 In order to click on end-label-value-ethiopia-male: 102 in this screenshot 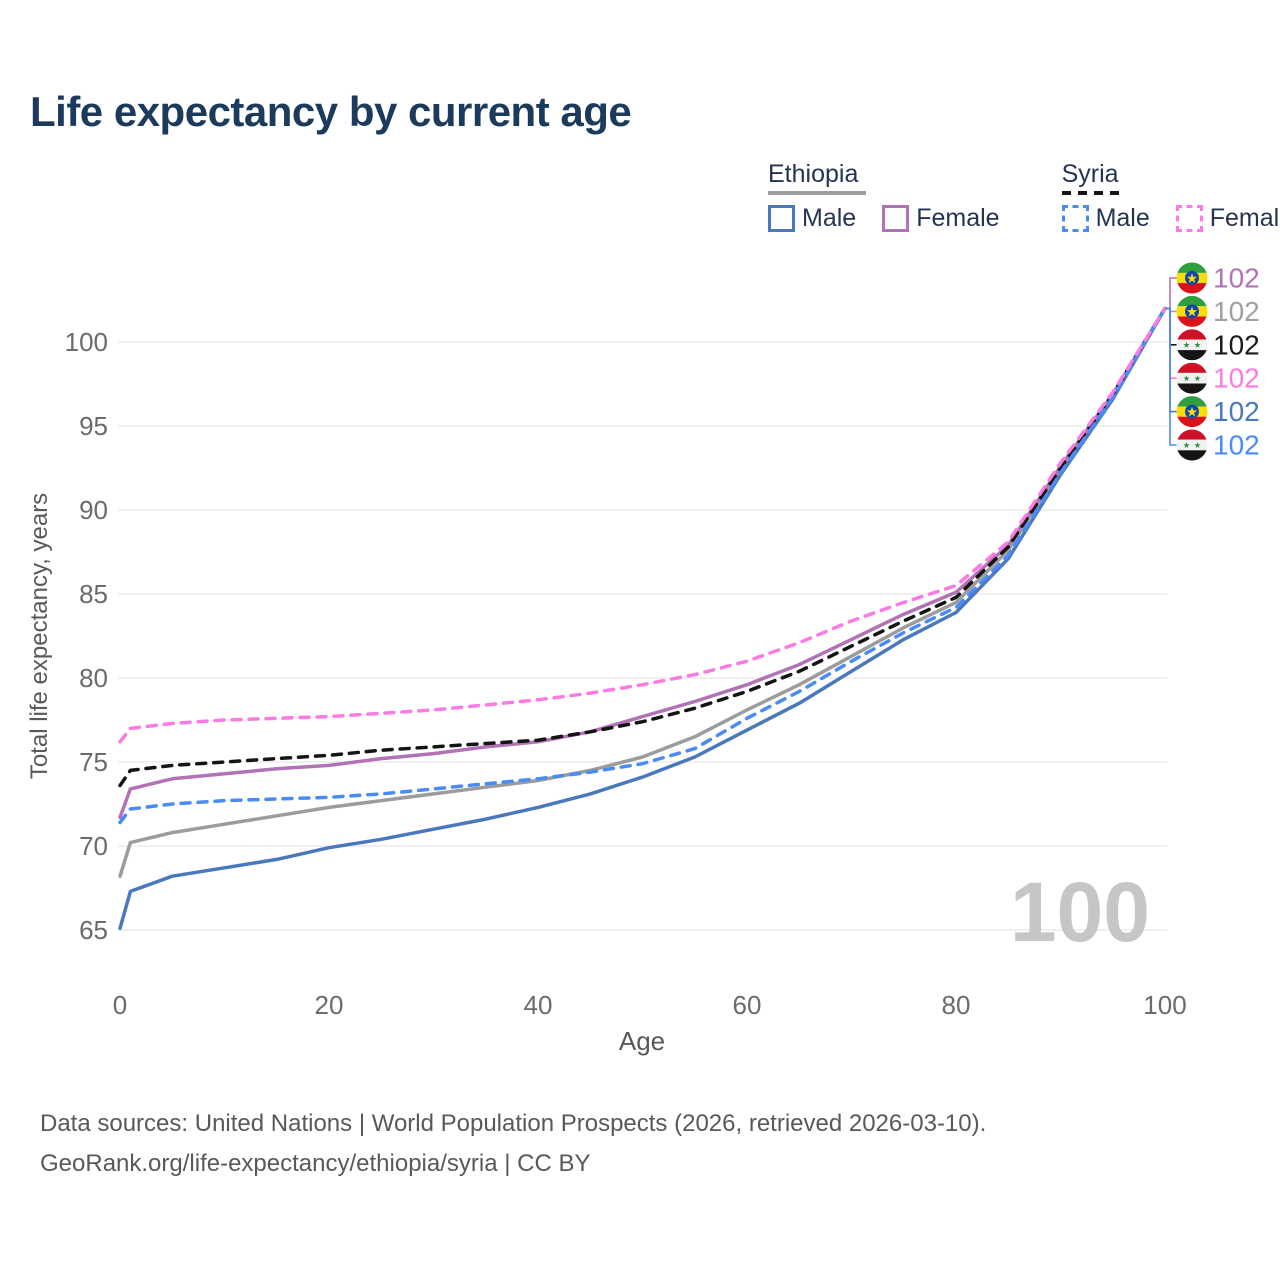, I will do `click(1236, 411)`.